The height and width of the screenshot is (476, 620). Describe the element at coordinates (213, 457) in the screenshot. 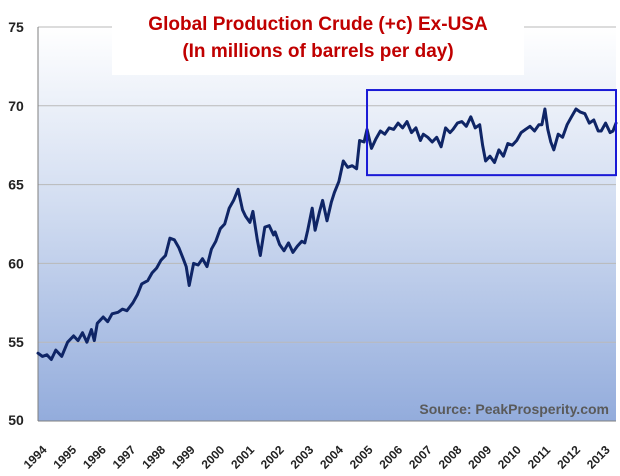

I see `x-tick-label: 2000` at that location.